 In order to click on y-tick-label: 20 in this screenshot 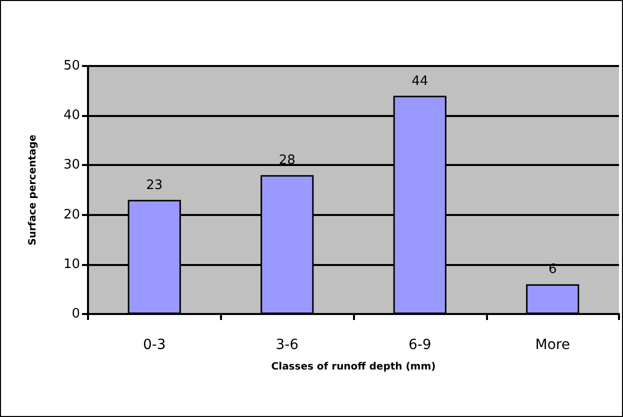, I will do `click(71, 214)`.